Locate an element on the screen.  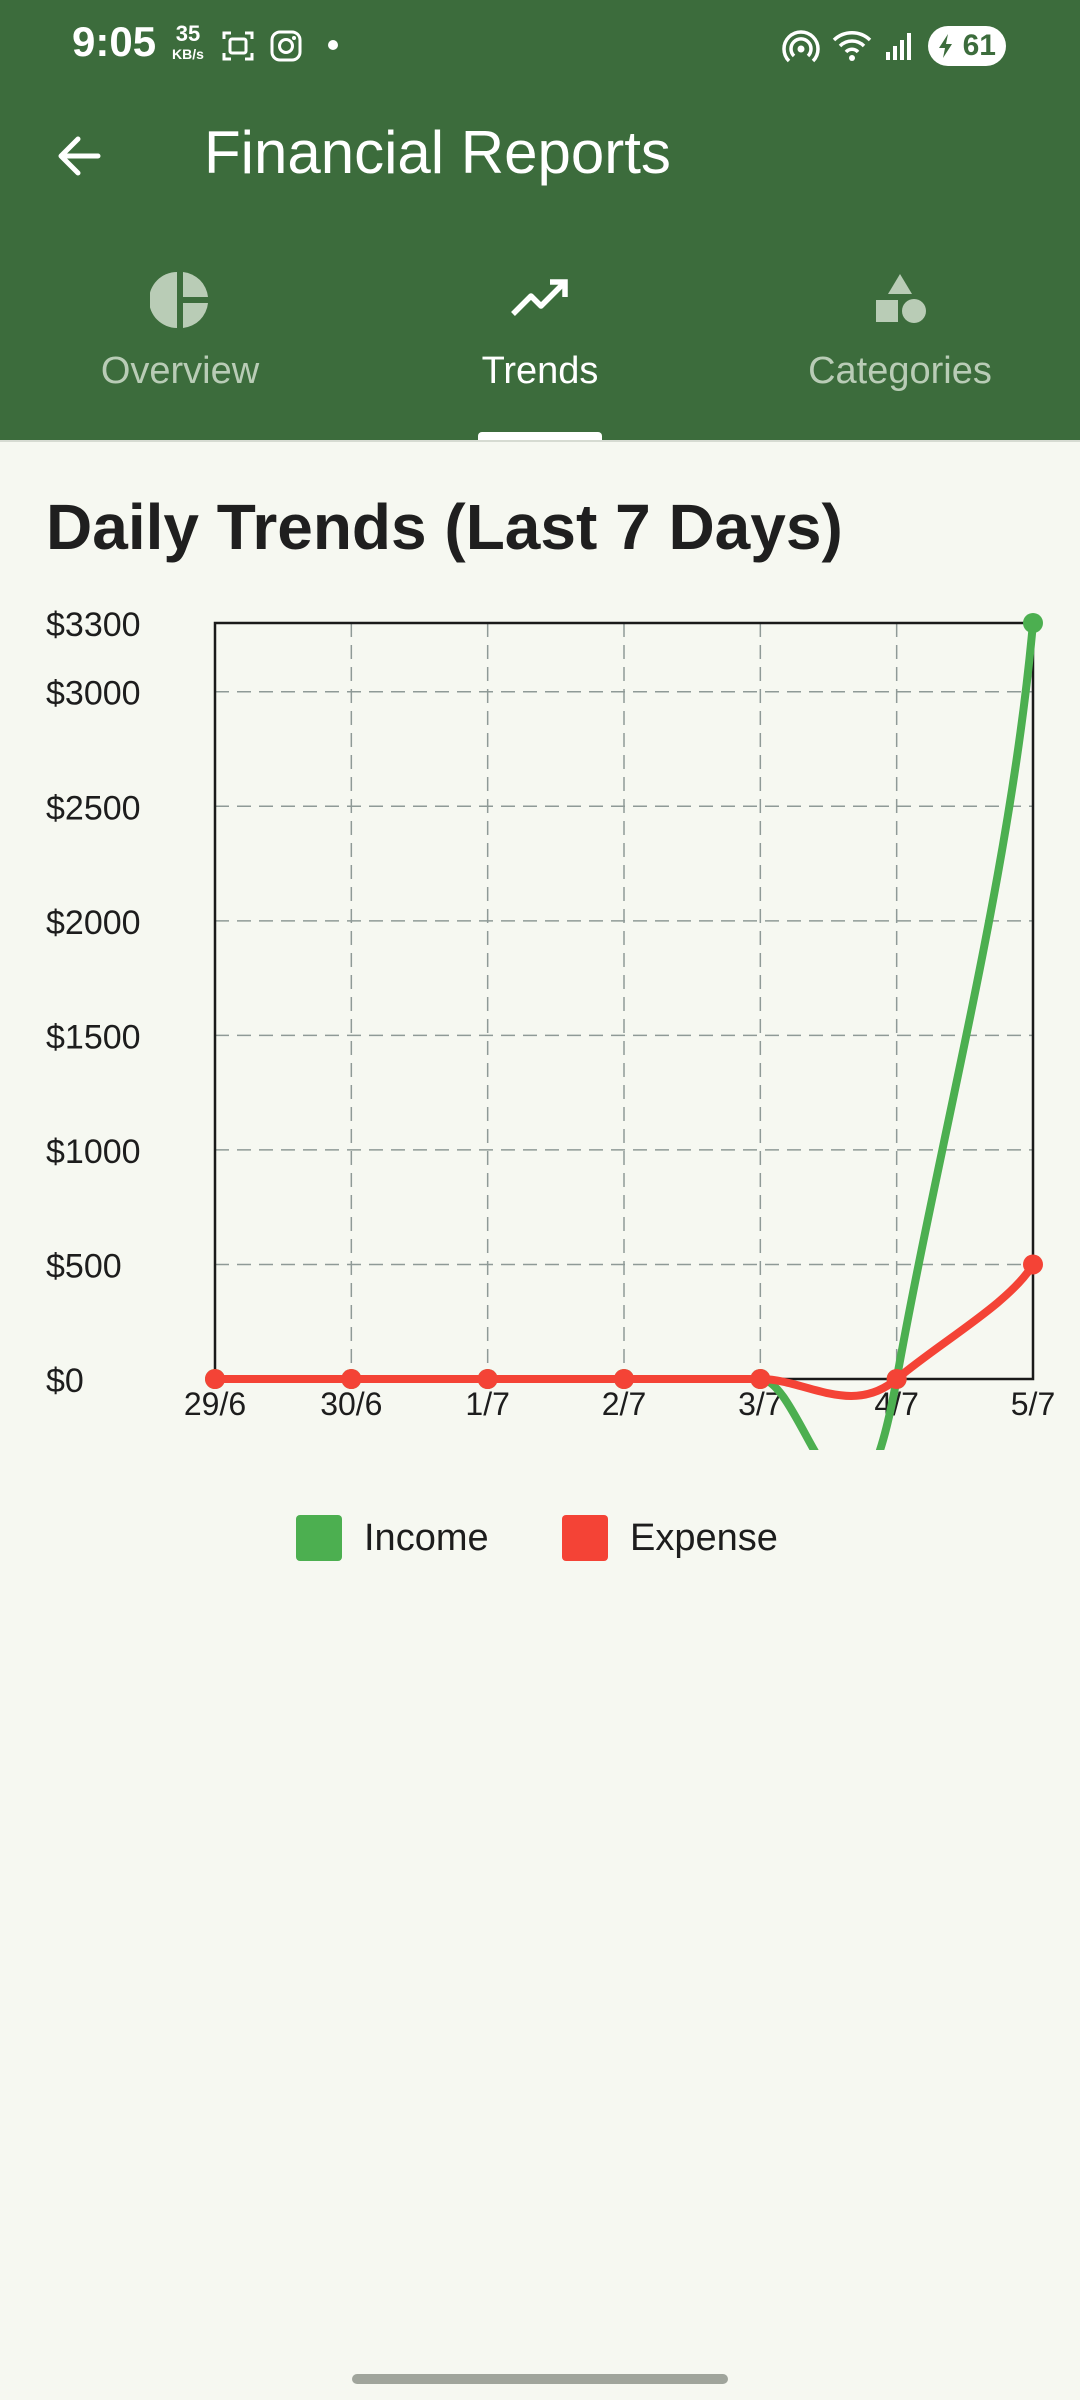
legend-swatch-expense is located at coordinates (585, 1538).